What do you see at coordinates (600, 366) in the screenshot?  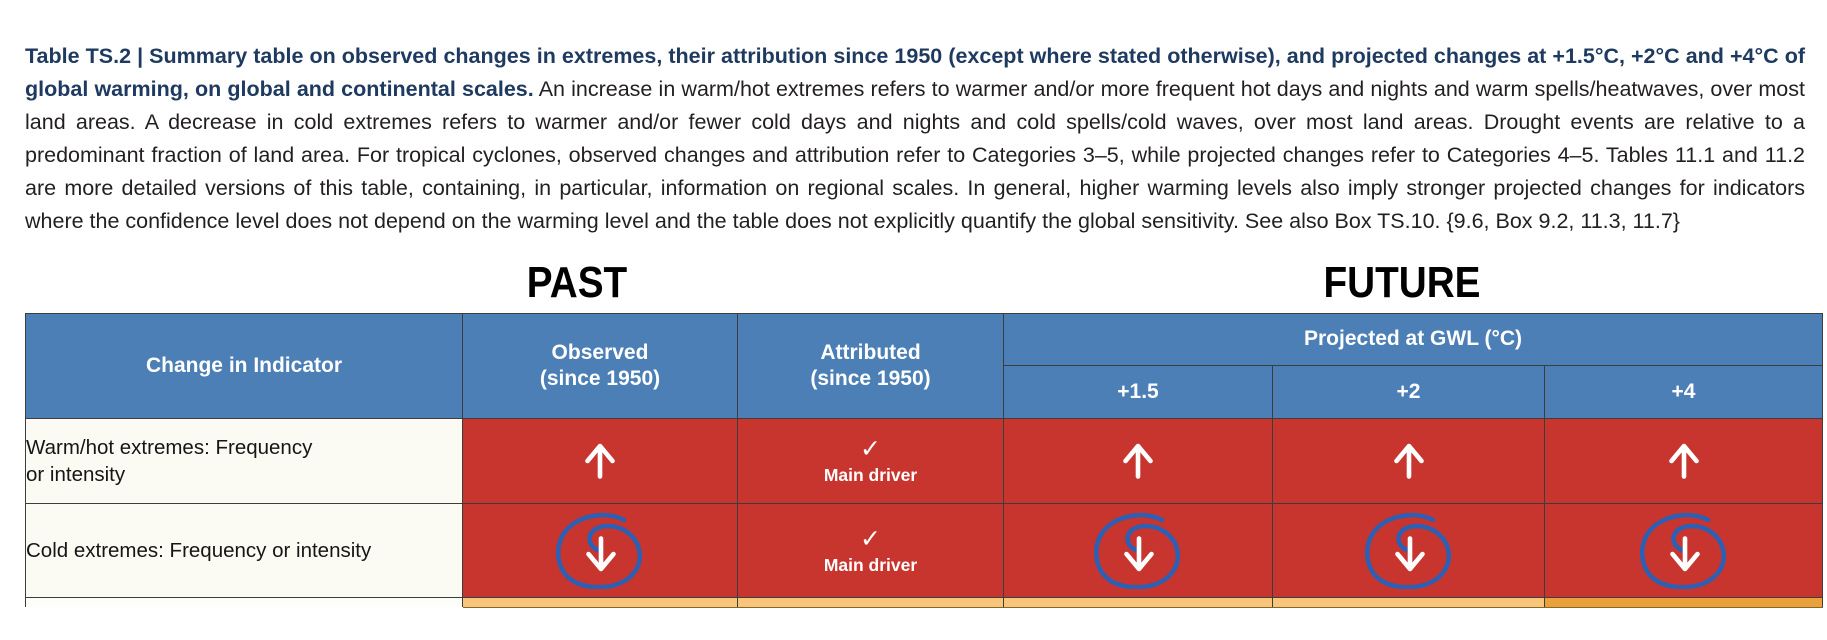 I see `col-header-observed: Observed (since 1950)` at bounding box center [600, 366].